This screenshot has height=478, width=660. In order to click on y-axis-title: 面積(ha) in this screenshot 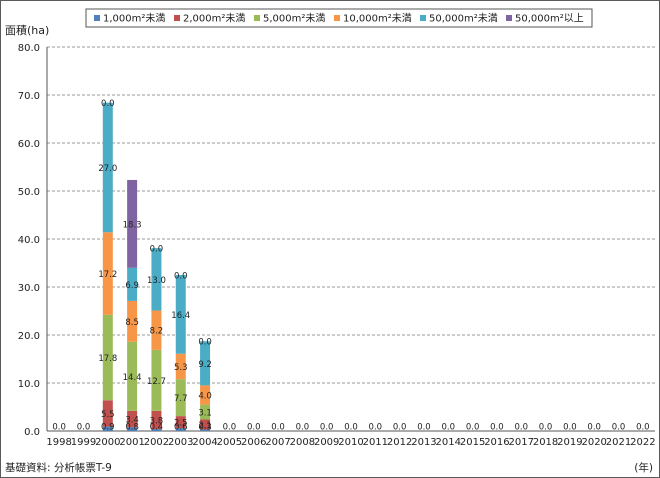, I will do `click(27, 30)`.